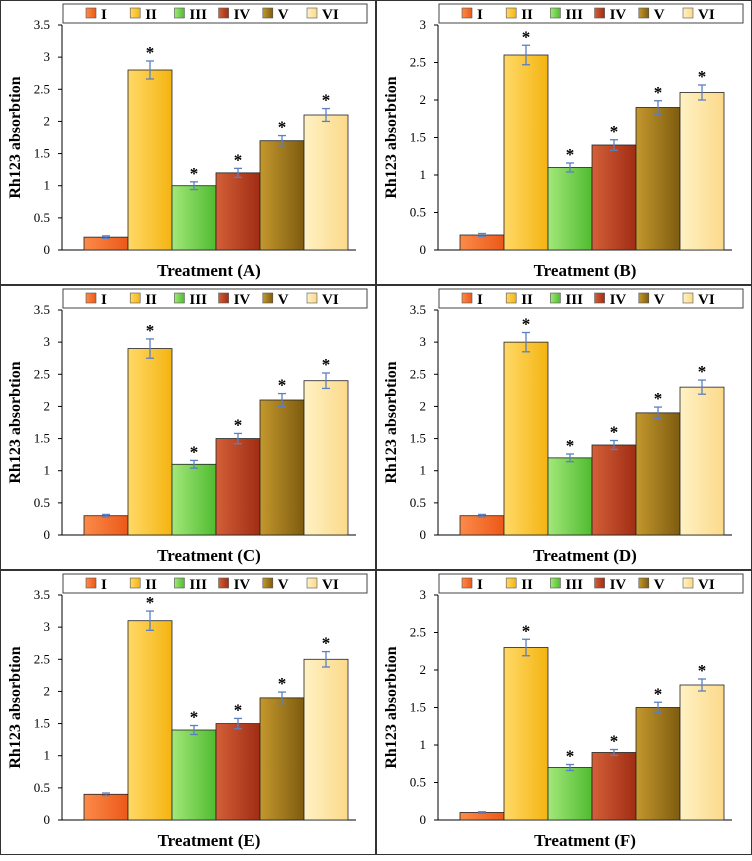 The image size is (752, 861). I want to click on x-axis-title: Treatment (F), so click(585, 840).